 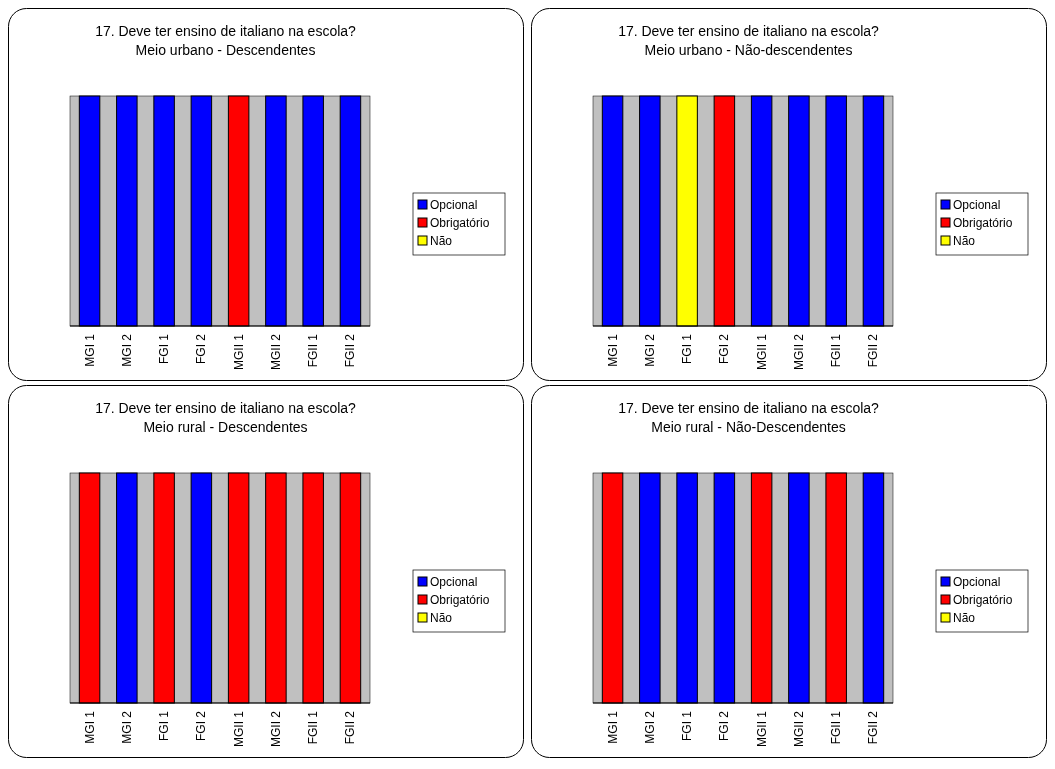 I want to click on chart-subtitle: Meio urbano - Não-descendentes, so click(x=748, y=50).